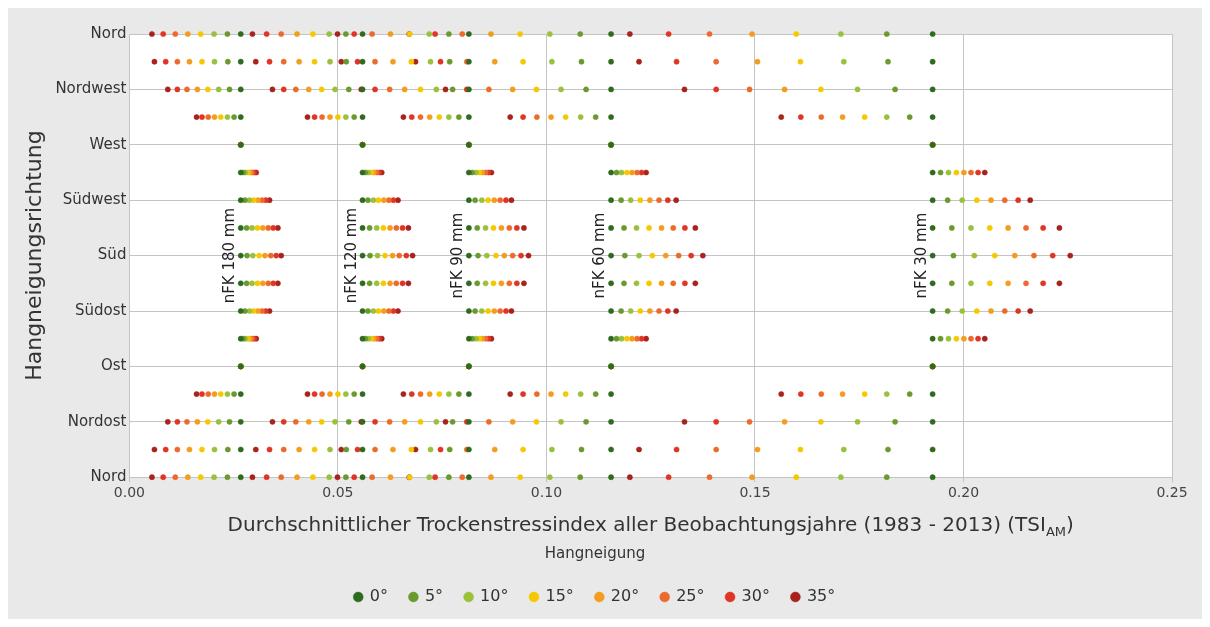 This screenshot has height=627, width=1210. What do you see at coordinates (100, 309) in the screenshot?
I see `y-tick-label: Südost` at bounding box center [100, 309].